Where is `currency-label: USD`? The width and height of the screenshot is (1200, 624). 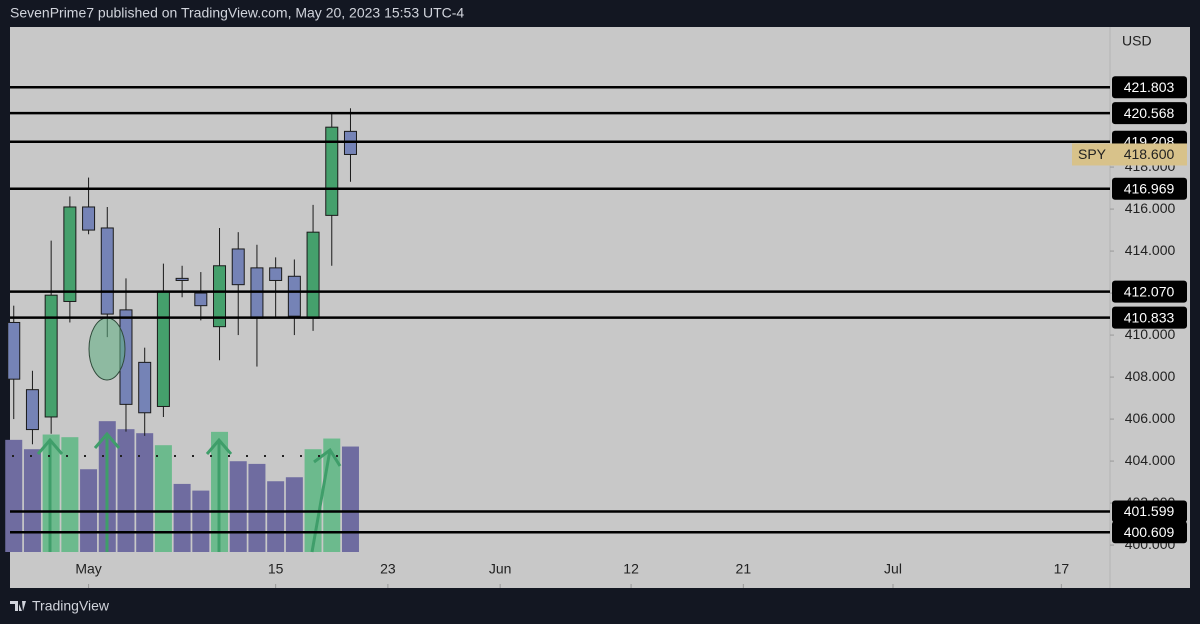
currency-label: USD is located at coordinates (1137, 41).